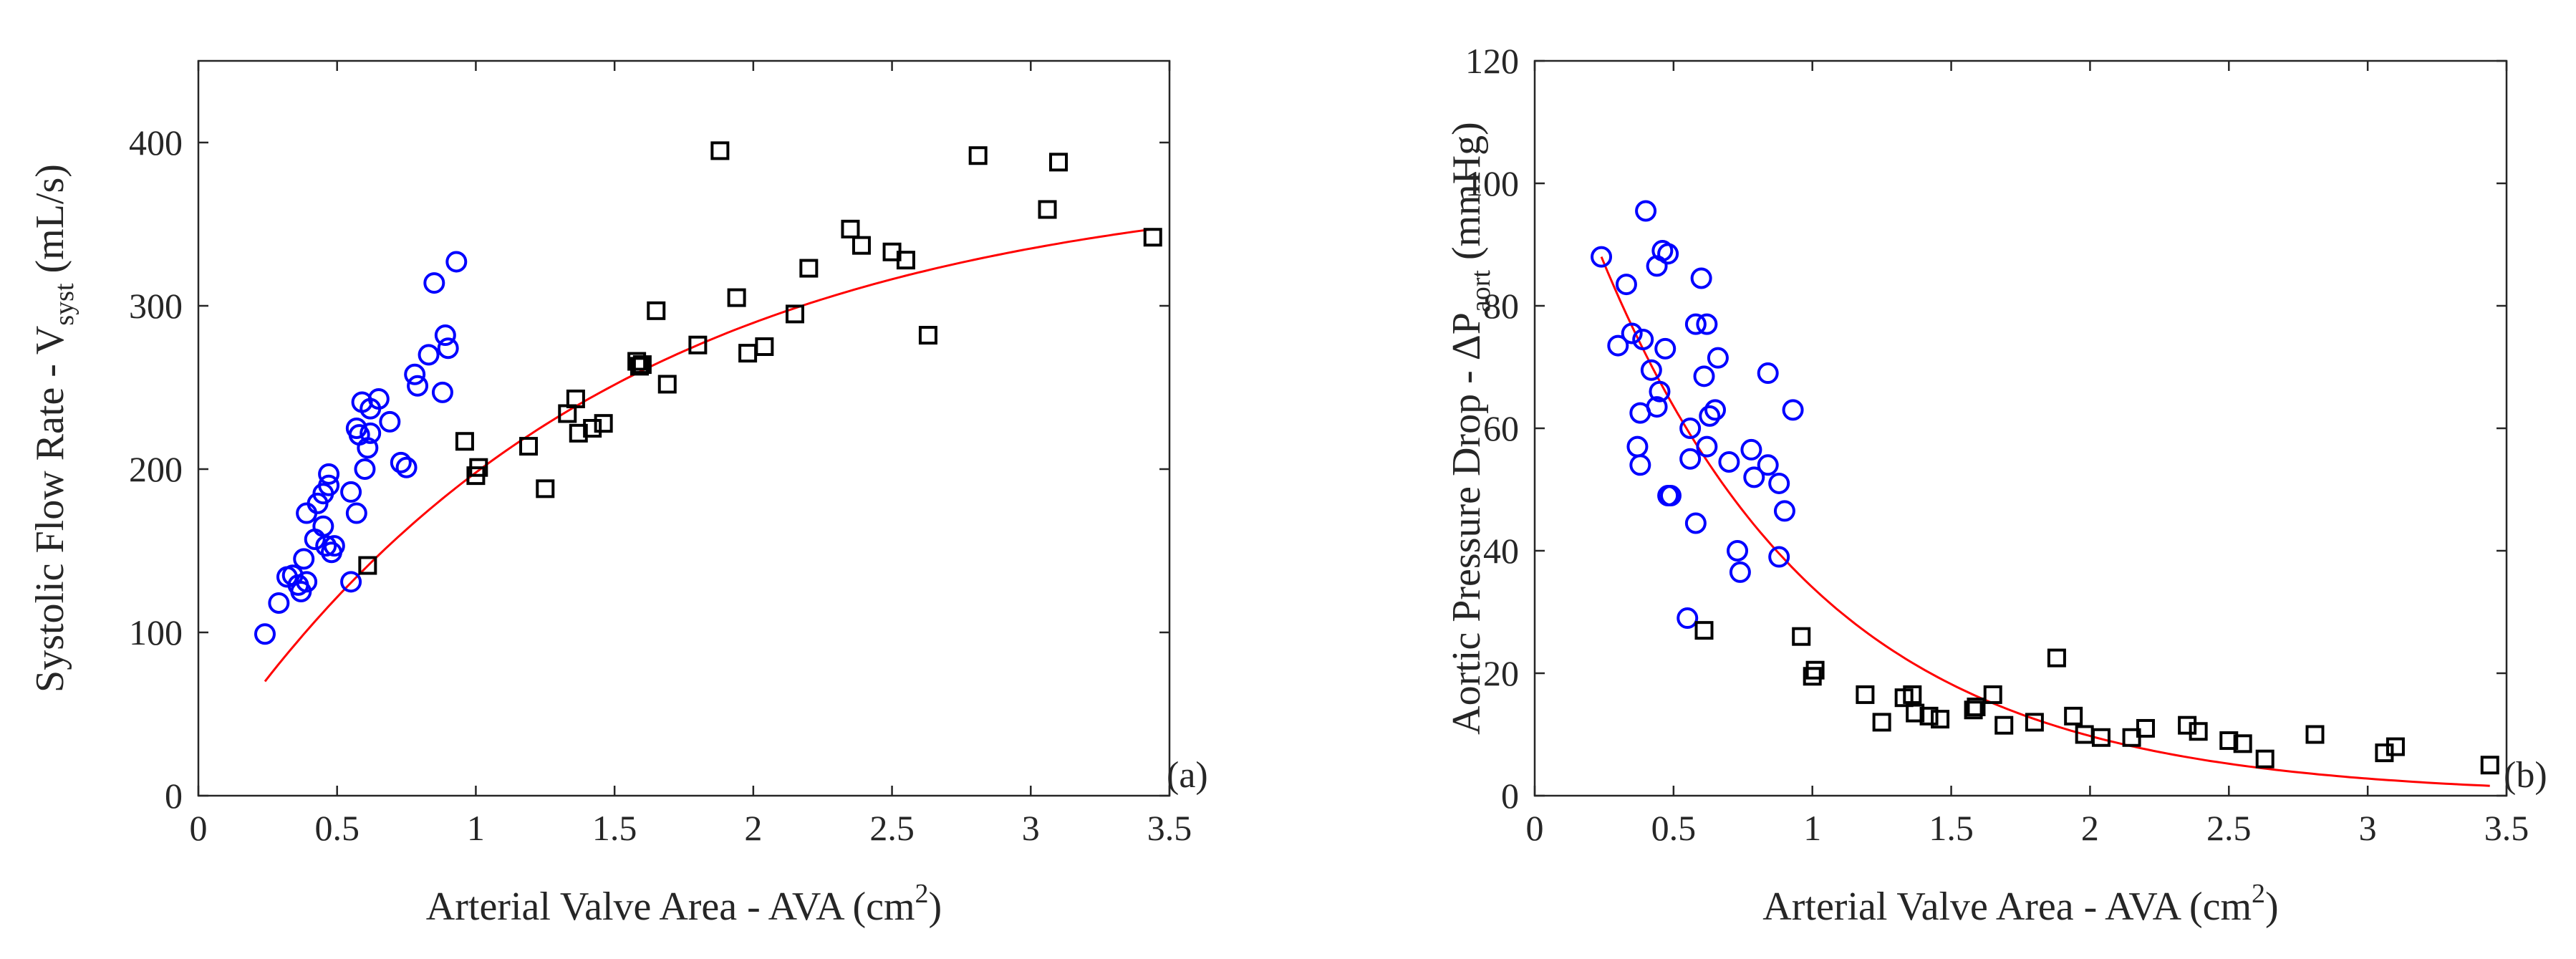 Image resolution: width=2576 pixels, height=959 pixels. Describe the element at coordinates (1501, 551) in the screenshot. I see `y-tick-label: 40` at that location.